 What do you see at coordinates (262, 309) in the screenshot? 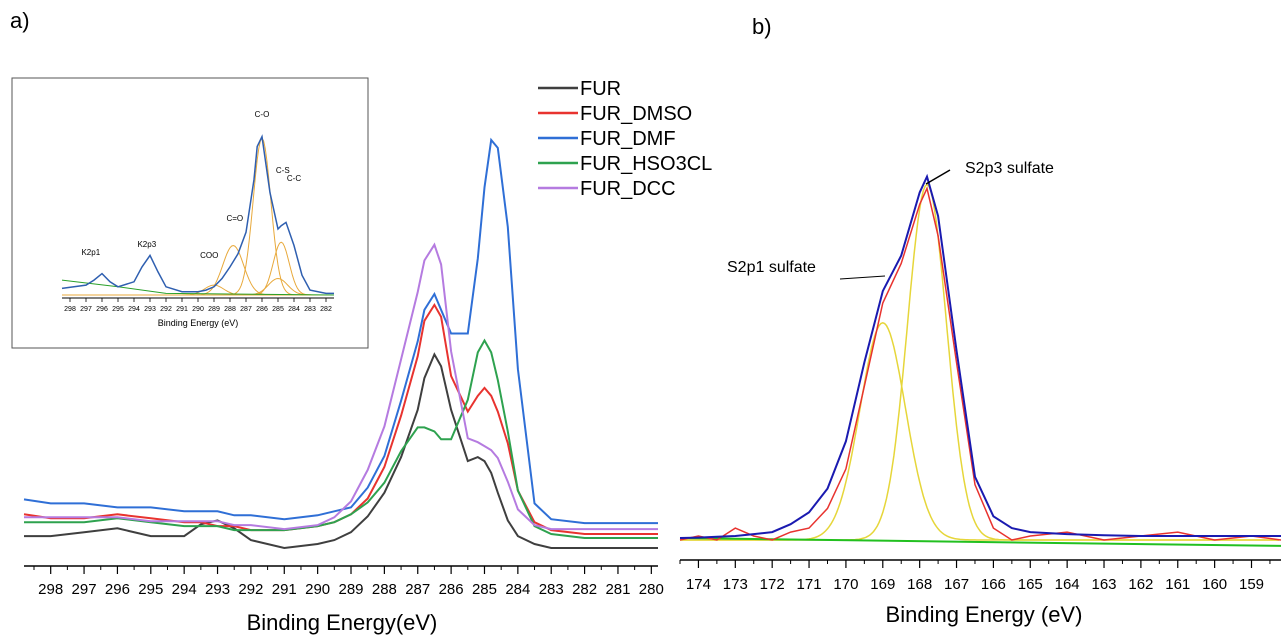
I see `inset-x-tick-label-286: 286` at bounding box center [262, 309].